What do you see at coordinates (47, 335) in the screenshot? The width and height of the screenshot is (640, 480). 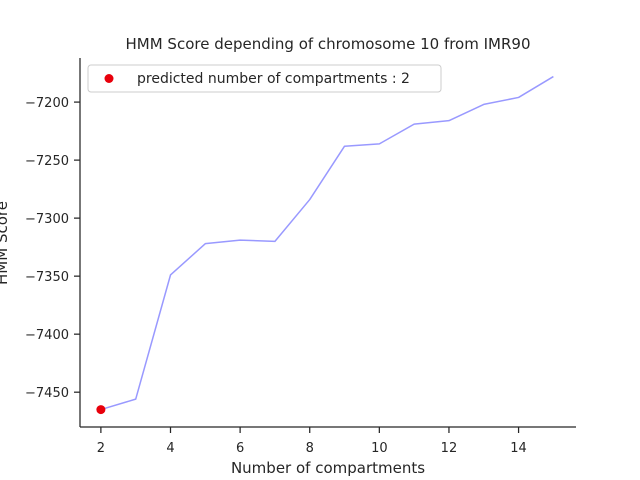 I see `y-tick-label: −7400` at bounding box center [47, 335].